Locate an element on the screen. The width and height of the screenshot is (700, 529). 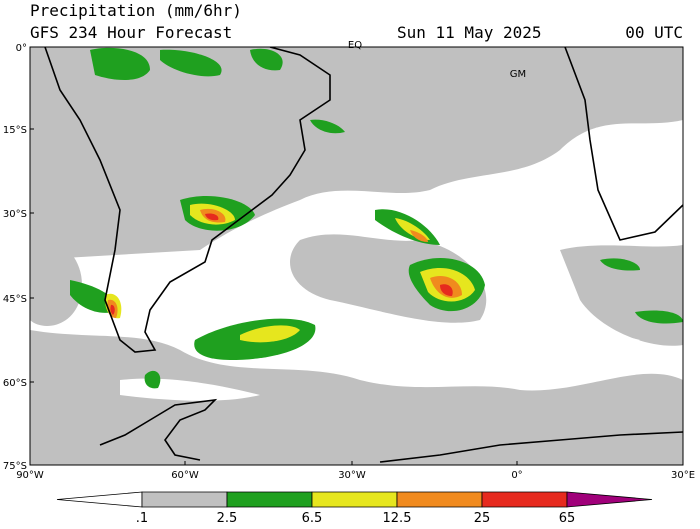
colorbar-label: .1 is located at coordinates (142, 518).